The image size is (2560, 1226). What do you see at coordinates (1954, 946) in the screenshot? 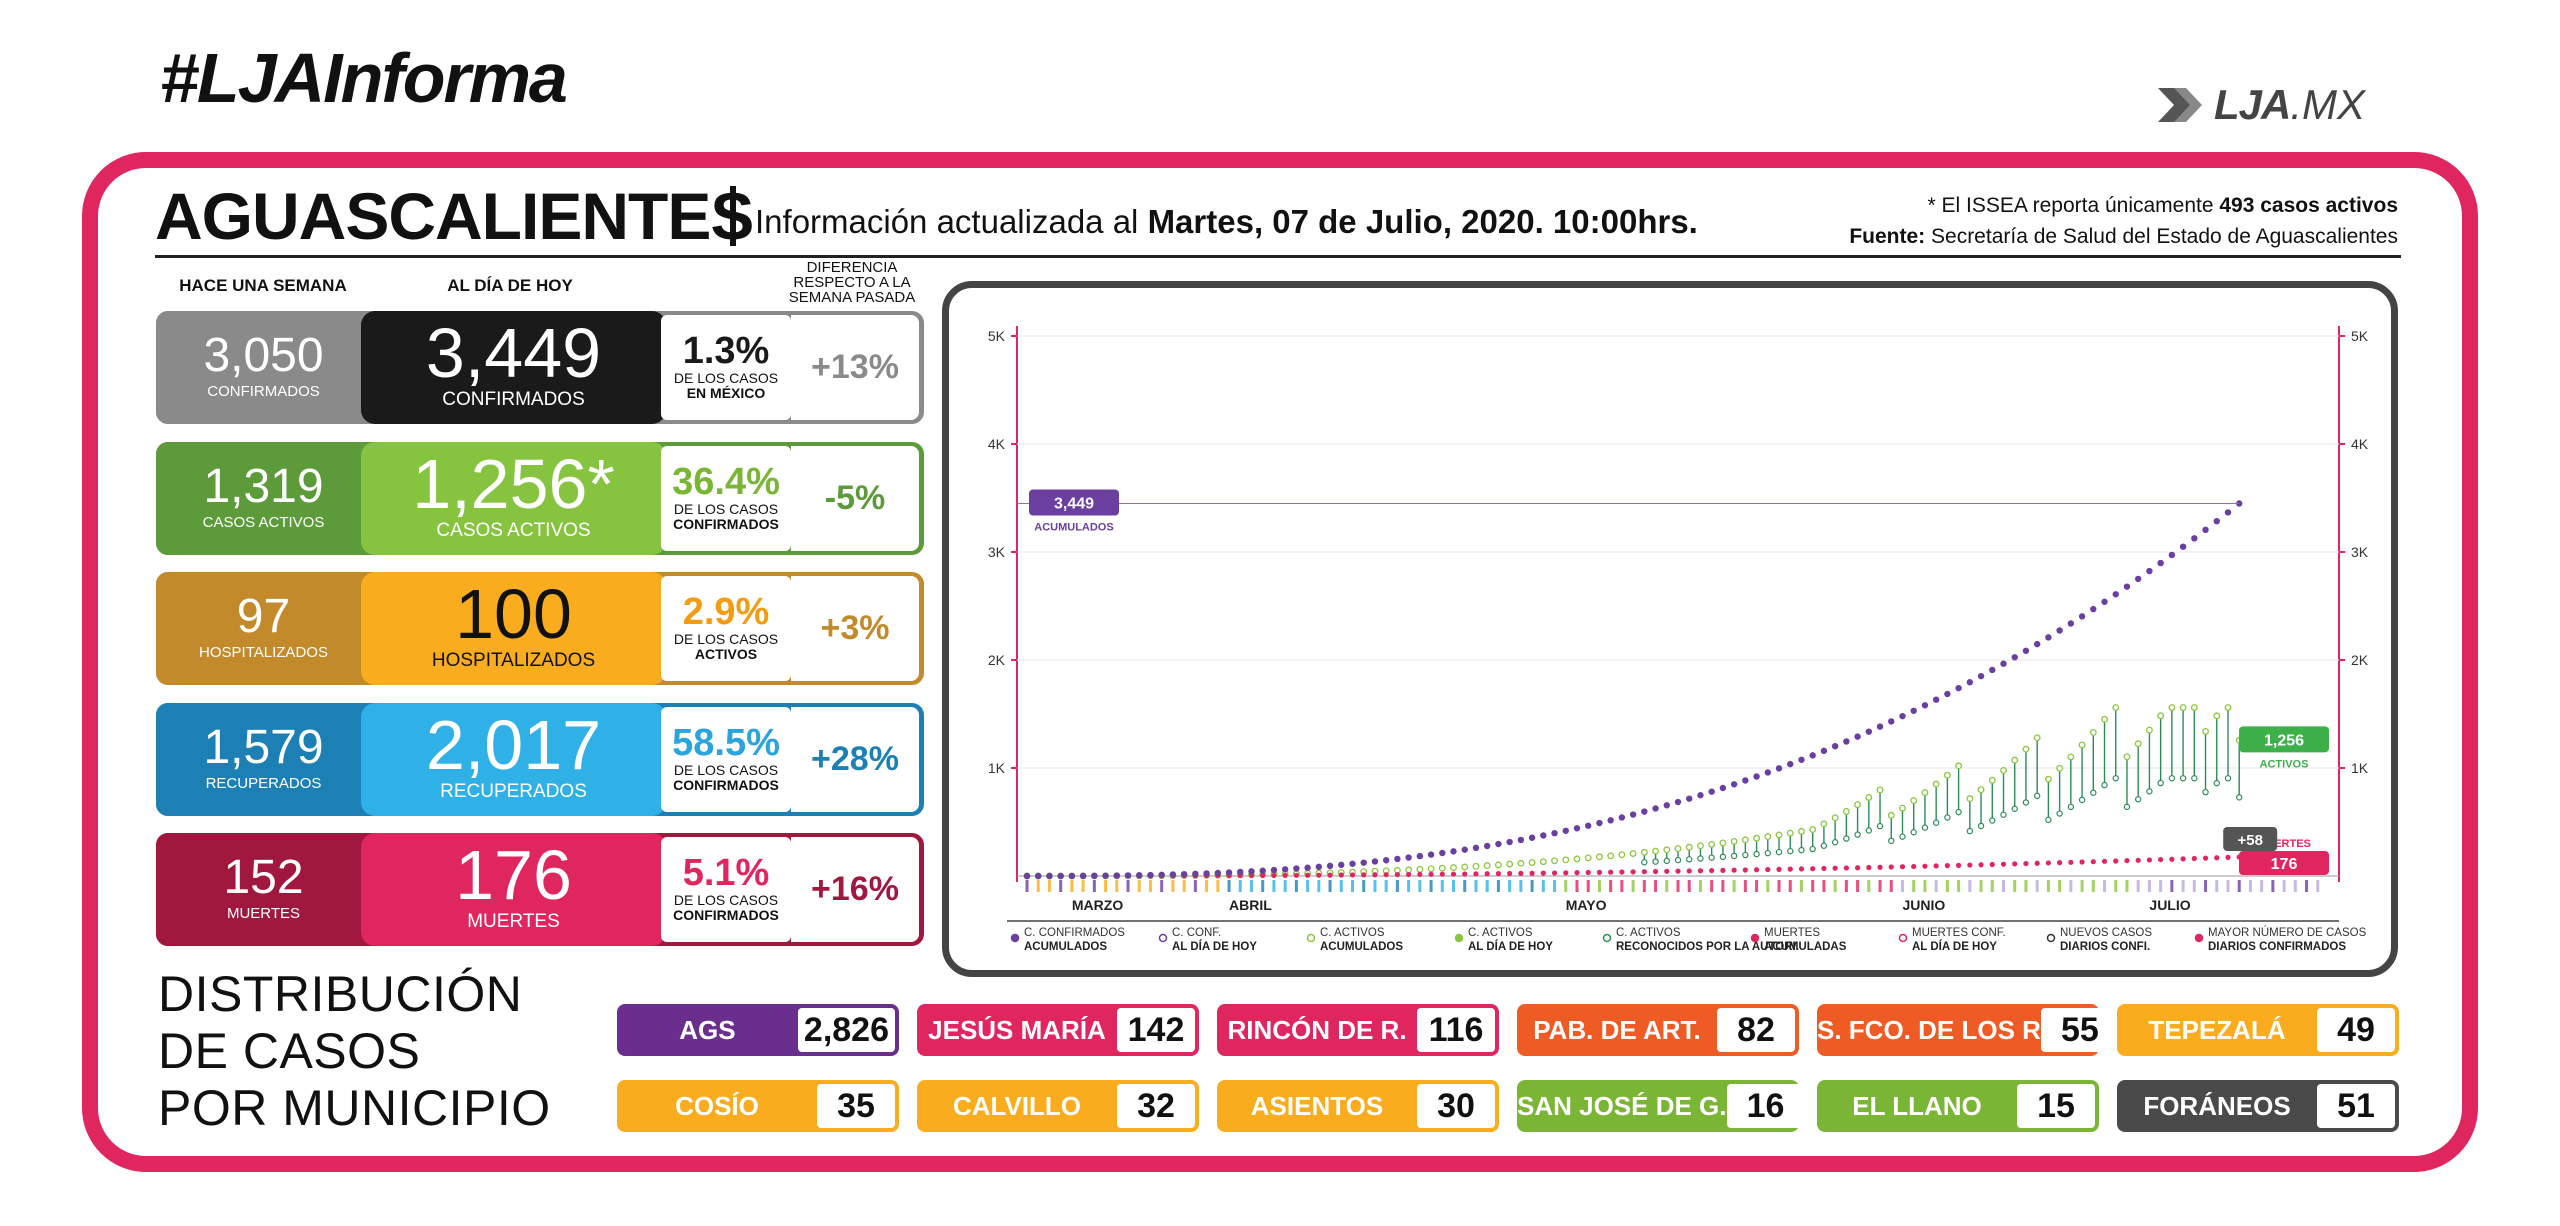
I see `legend-line2: AL DÍA DE HOY` at bounding box center [1954, 946].